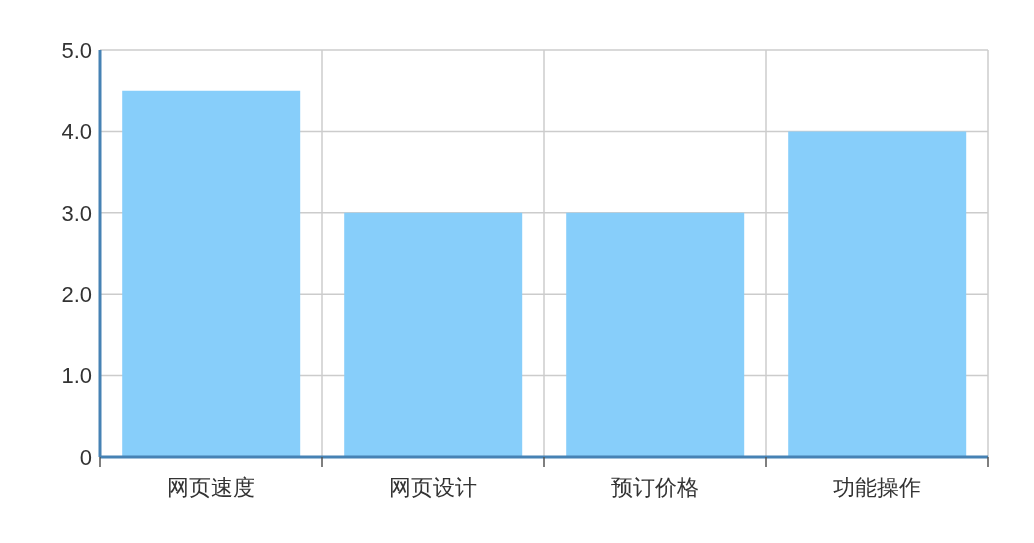 Image resolution: width=1034 pixels, height=543 pixels. What do you see at coordinates (211, 487) in the screenshot?
I see `x-tick-label: 网页速度` at bounding box center [211, 487].